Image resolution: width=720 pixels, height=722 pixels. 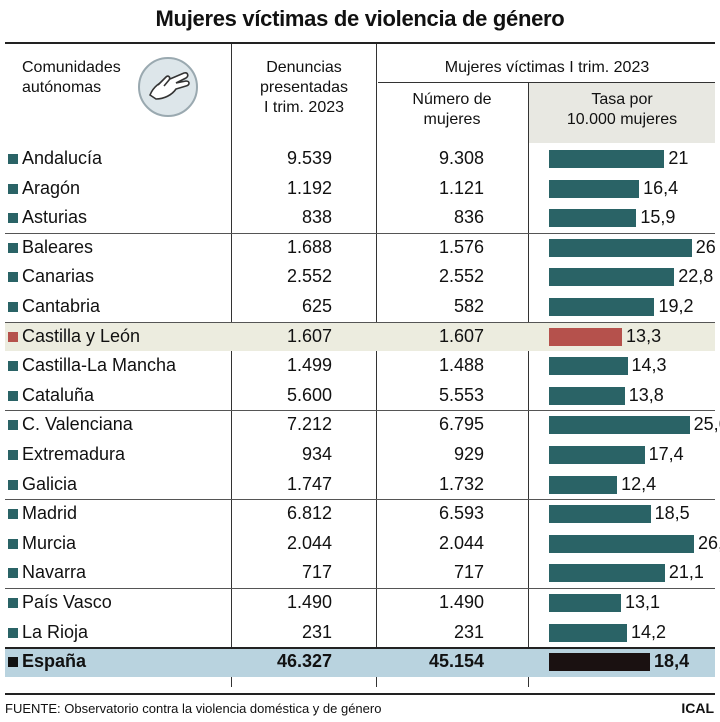 I want to click on header-tasa: Tasa por 10.000 mujeres, so click(x=622, y=110).